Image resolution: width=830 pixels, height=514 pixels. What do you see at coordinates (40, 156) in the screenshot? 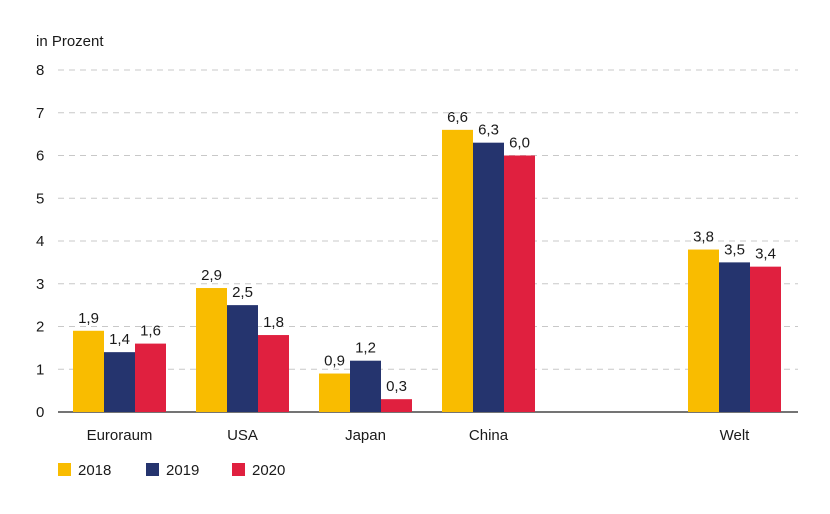
I see `y-tick-label: 6` at bounding box center [40, 156].